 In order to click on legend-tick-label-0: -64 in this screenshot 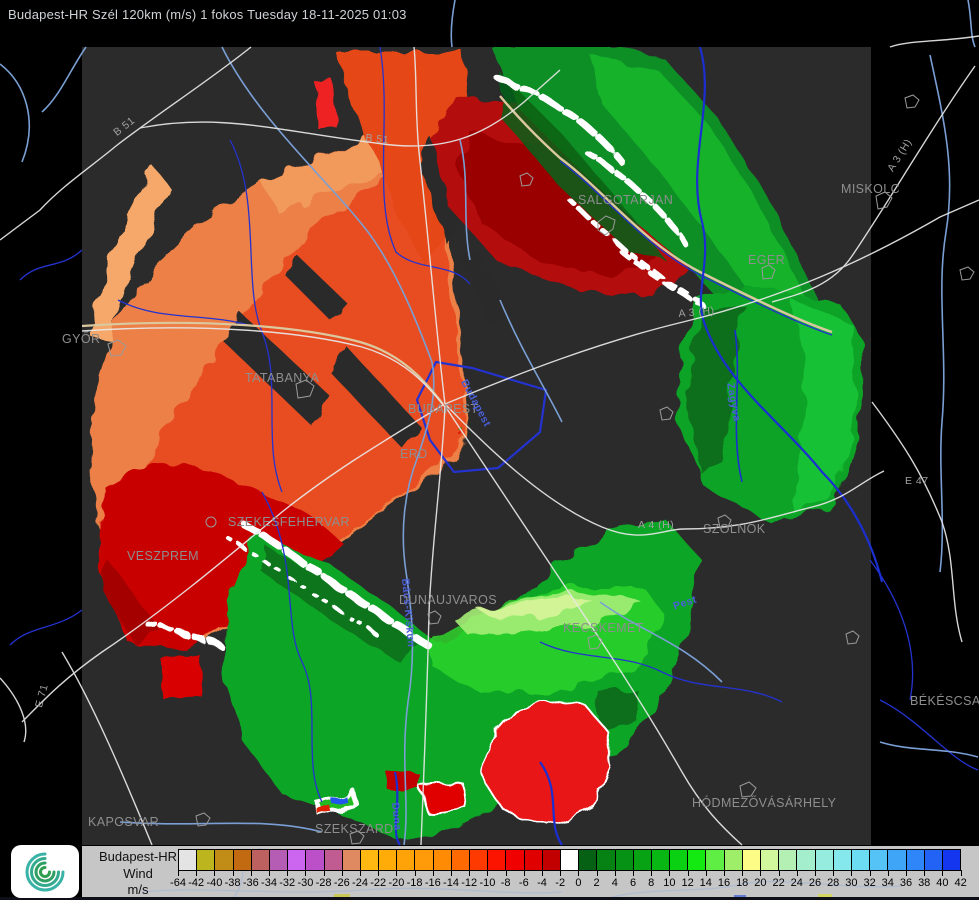, I will do `click(178, 883)`.